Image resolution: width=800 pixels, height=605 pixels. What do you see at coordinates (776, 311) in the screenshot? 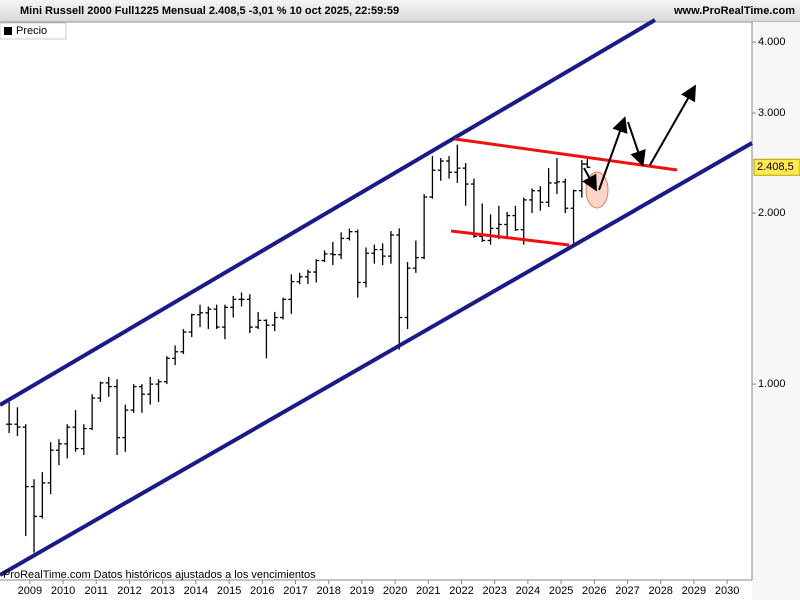
I see `y-axis-bg` at bounding box center [776, 311].